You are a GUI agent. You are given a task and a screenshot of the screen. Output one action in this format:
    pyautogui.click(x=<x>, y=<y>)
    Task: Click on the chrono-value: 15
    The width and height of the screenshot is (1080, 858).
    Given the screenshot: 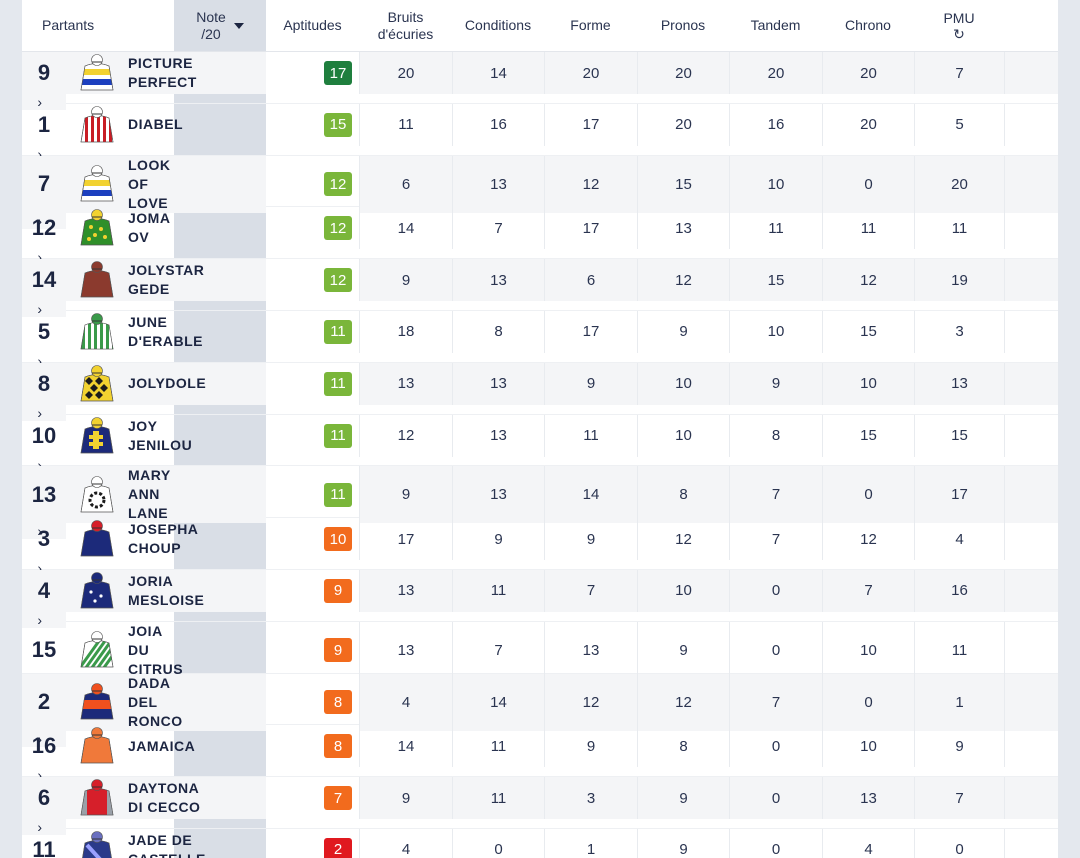 What is the action you would take?
    pyautogui.click(x=959, y=435)
    